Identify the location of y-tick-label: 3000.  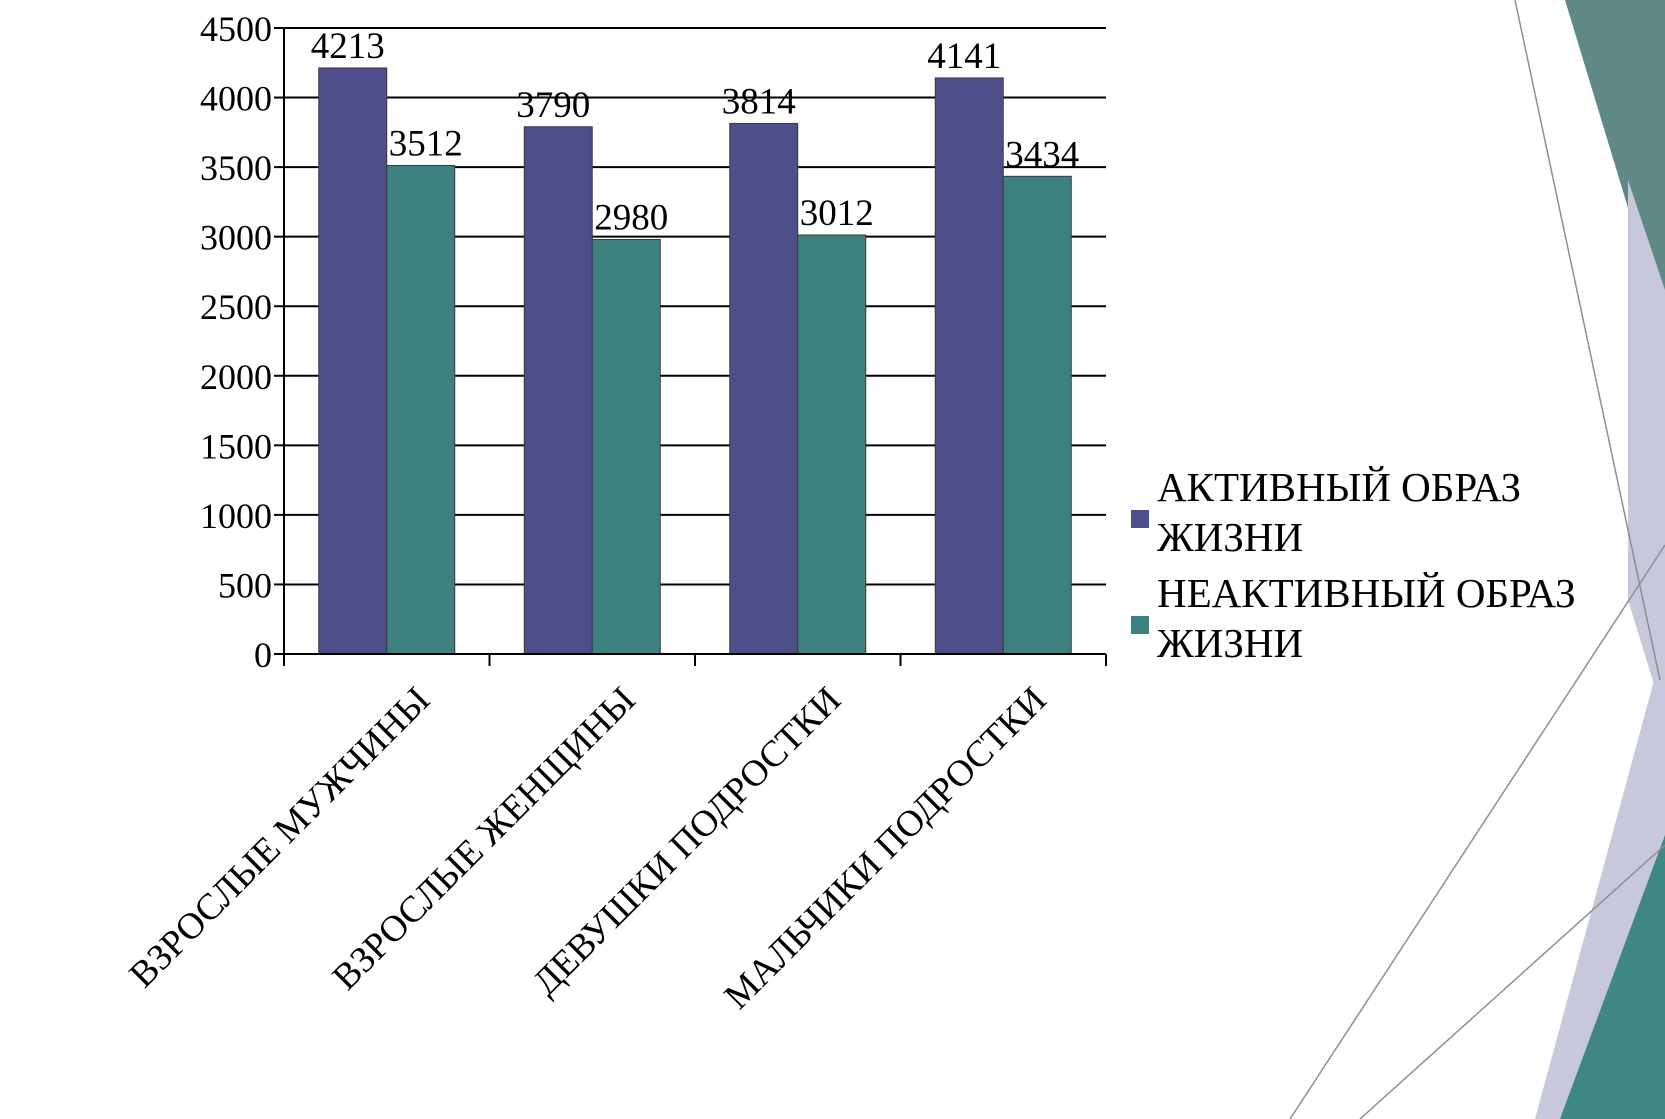
(236, 238).